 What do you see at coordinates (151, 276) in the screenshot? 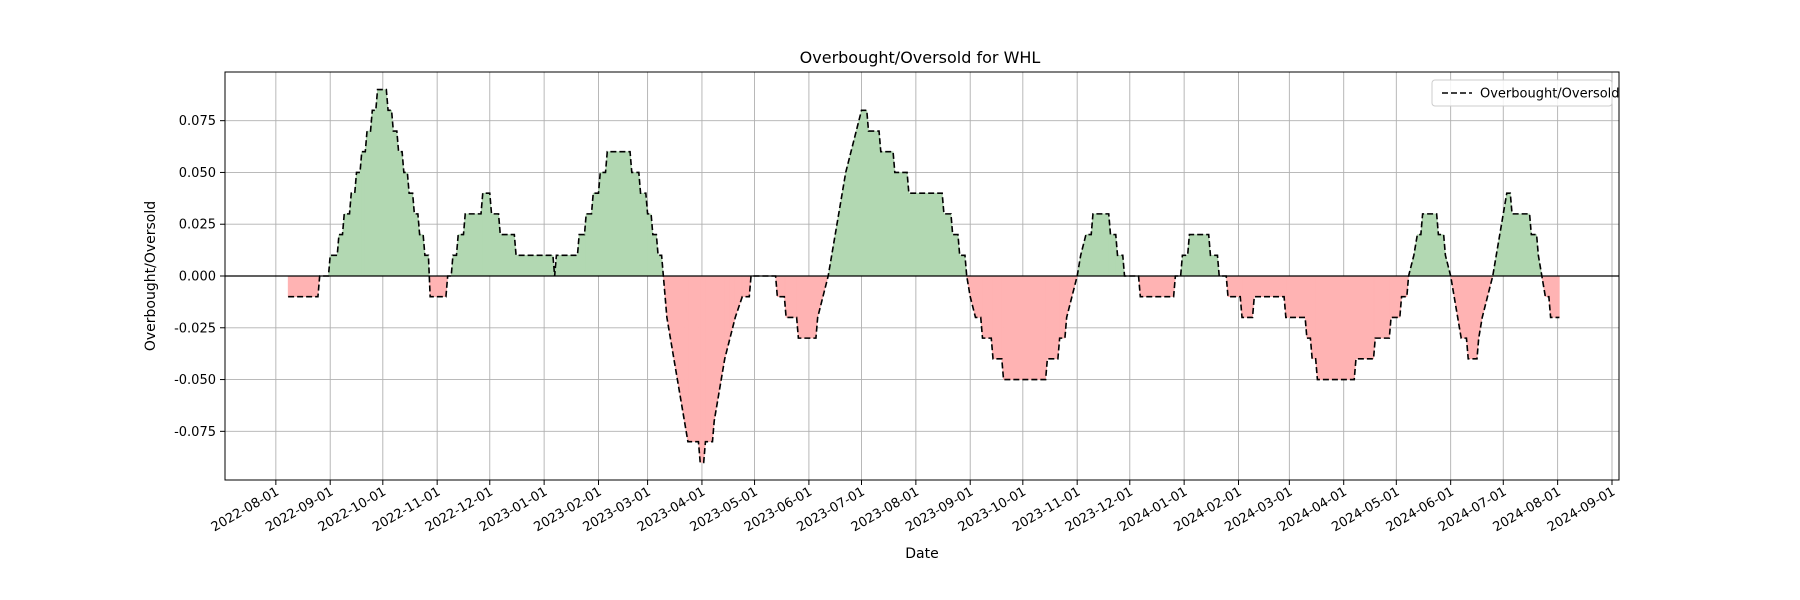
I see `y-axis-label: Overbought/Oversold` at bounding box center [151, 276].